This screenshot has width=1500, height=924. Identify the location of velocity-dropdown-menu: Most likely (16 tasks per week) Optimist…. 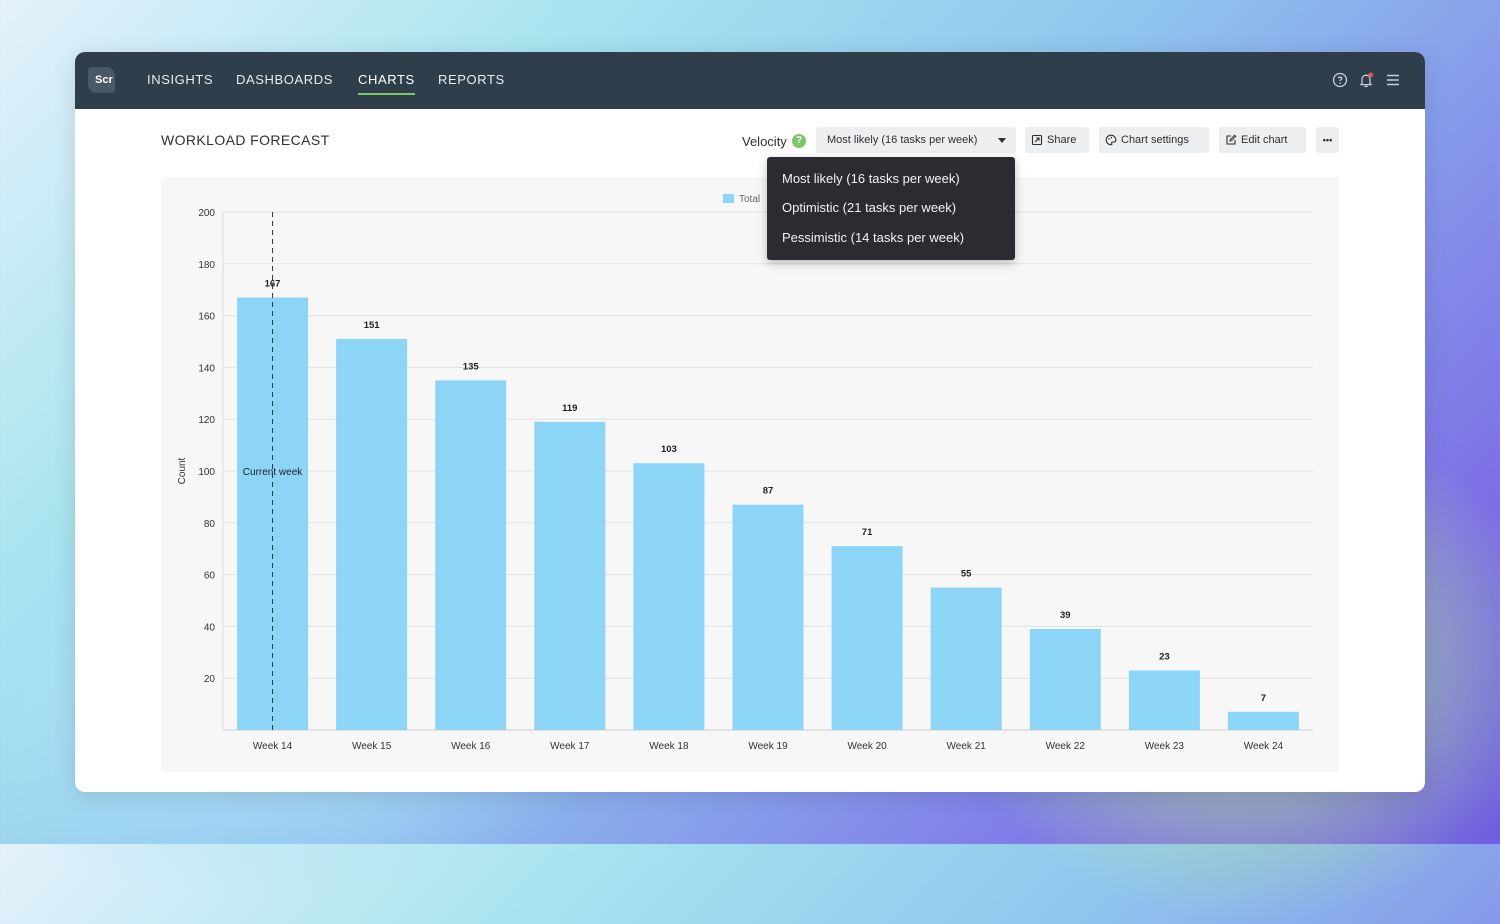
(891, 208).